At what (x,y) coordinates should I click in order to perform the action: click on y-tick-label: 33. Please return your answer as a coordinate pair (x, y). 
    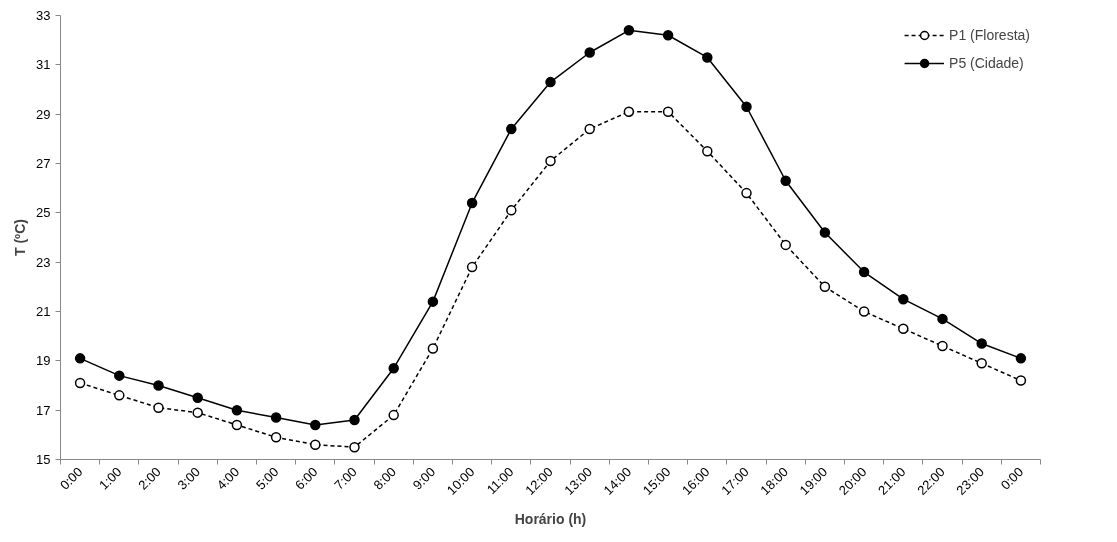
    Looking at the image, I should click on (43, 15).